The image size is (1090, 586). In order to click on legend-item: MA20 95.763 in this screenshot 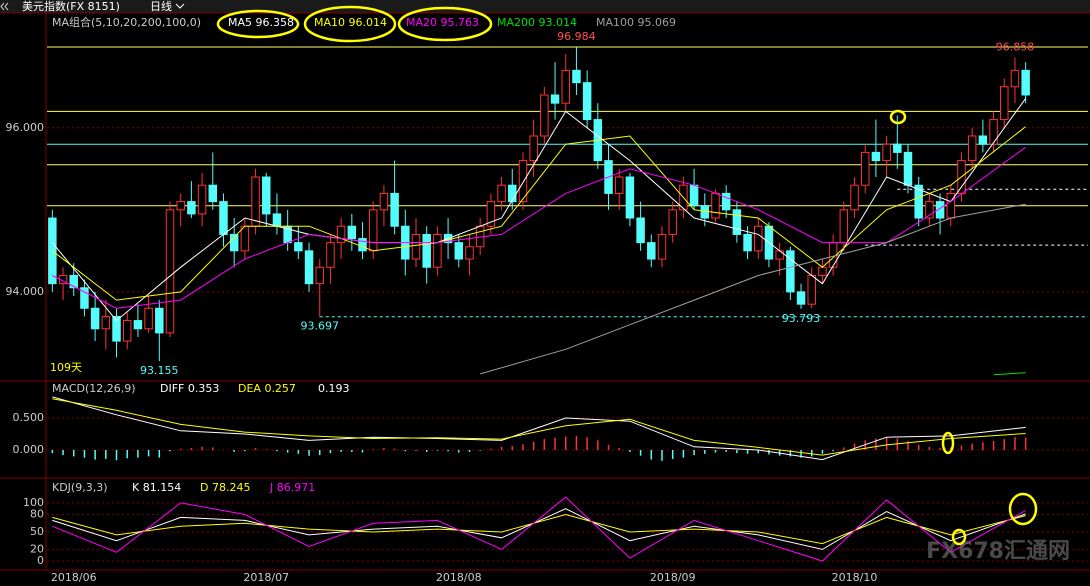, I will do `click(442, 22)`.